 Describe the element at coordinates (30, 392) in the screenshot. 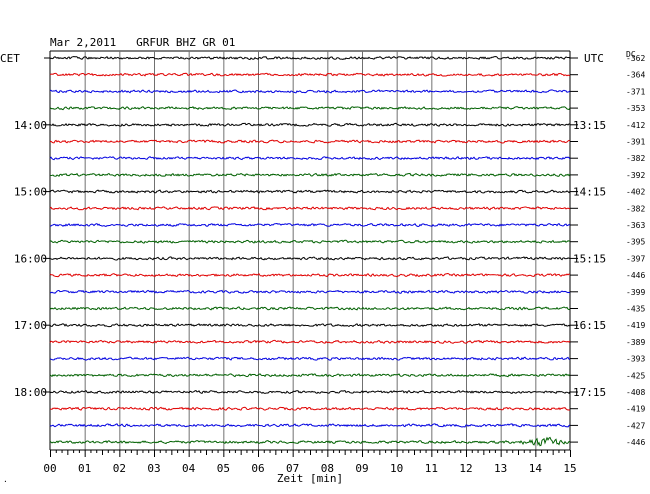

I see `left-hour-label: 18:00` at that location.